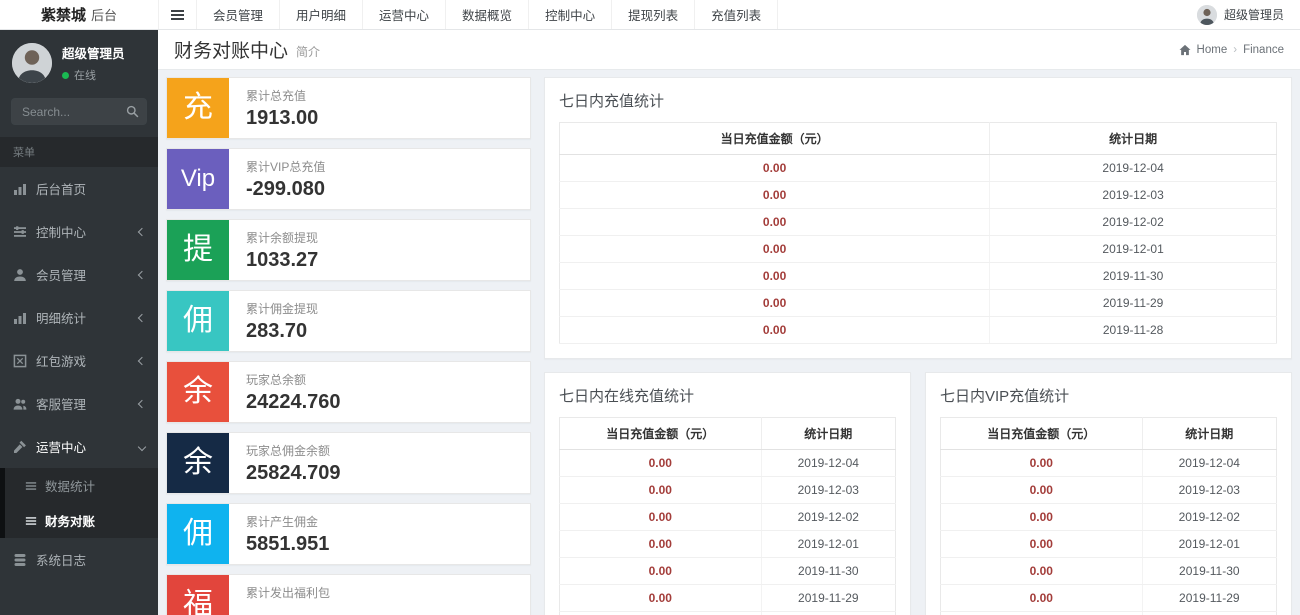  I want to click on stat-icon-glyph: Vip, so click(198, 178).